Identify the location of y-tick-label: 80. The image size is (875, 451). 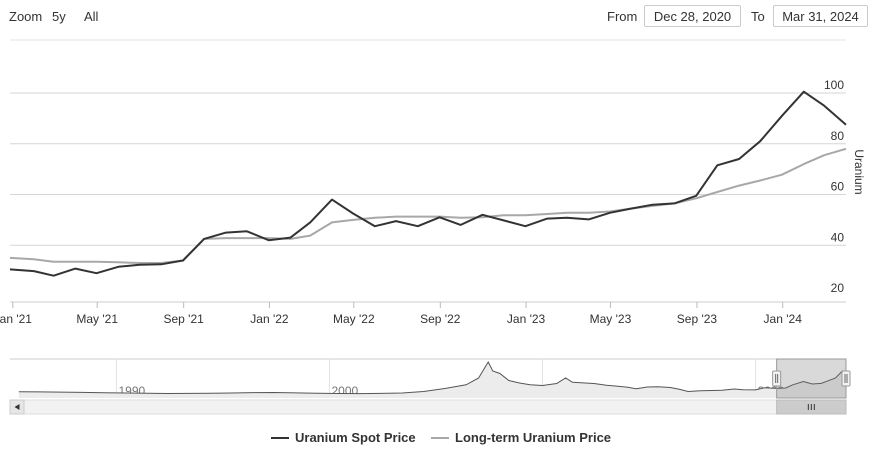
(838, 136).